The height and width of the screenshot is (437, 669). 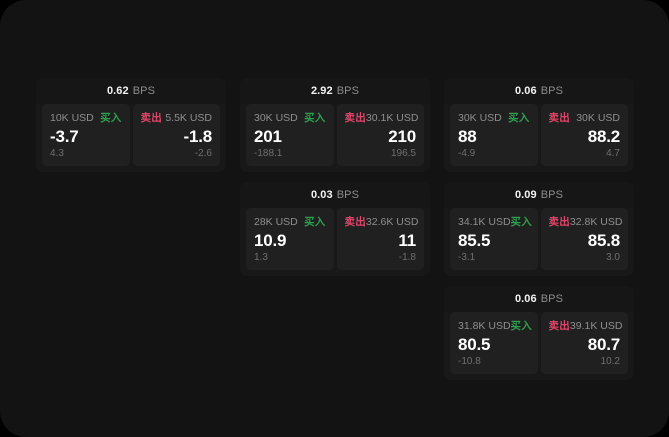 I want to click on card-body: 10K USD 买入 -3.7 4.3 卖出 5.5K USD -1.8 -2.6, so click(x=131, y=135).